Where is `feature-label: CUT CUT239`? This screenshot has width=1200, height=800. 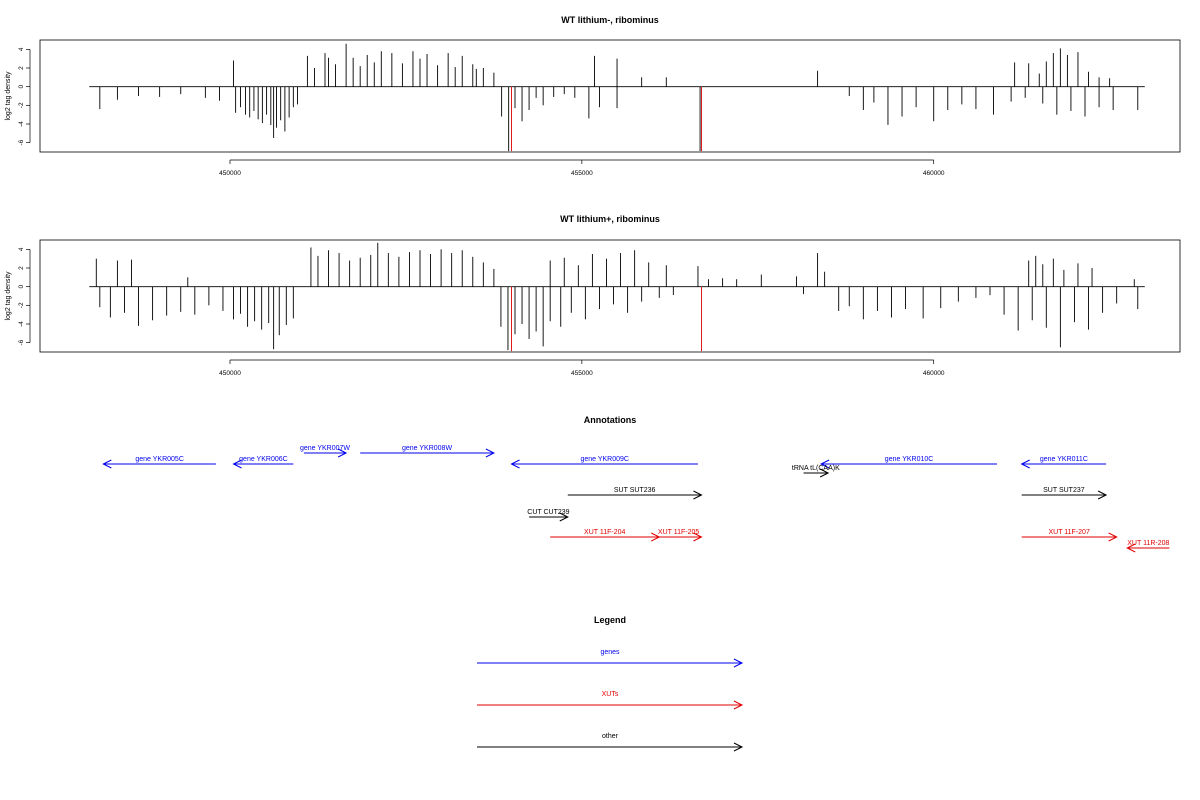 feature-label: CUT CUT239 is located at coordinates (548, 512).